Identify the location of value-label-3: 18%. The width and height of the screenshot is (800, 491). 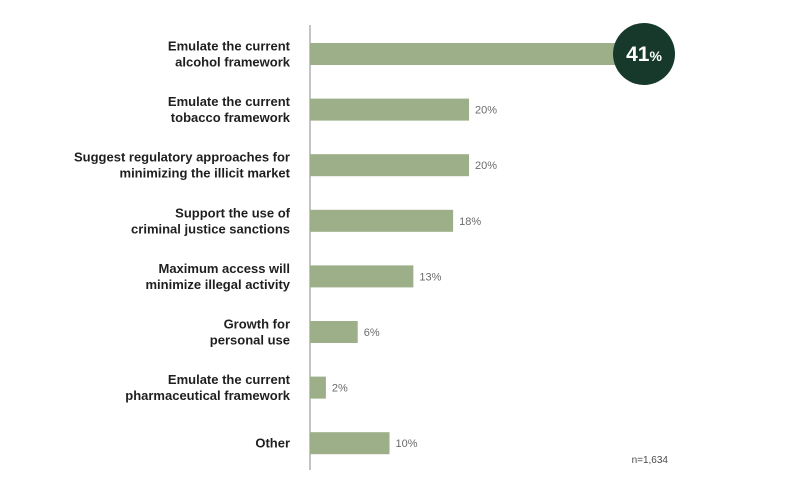
(470, 222).